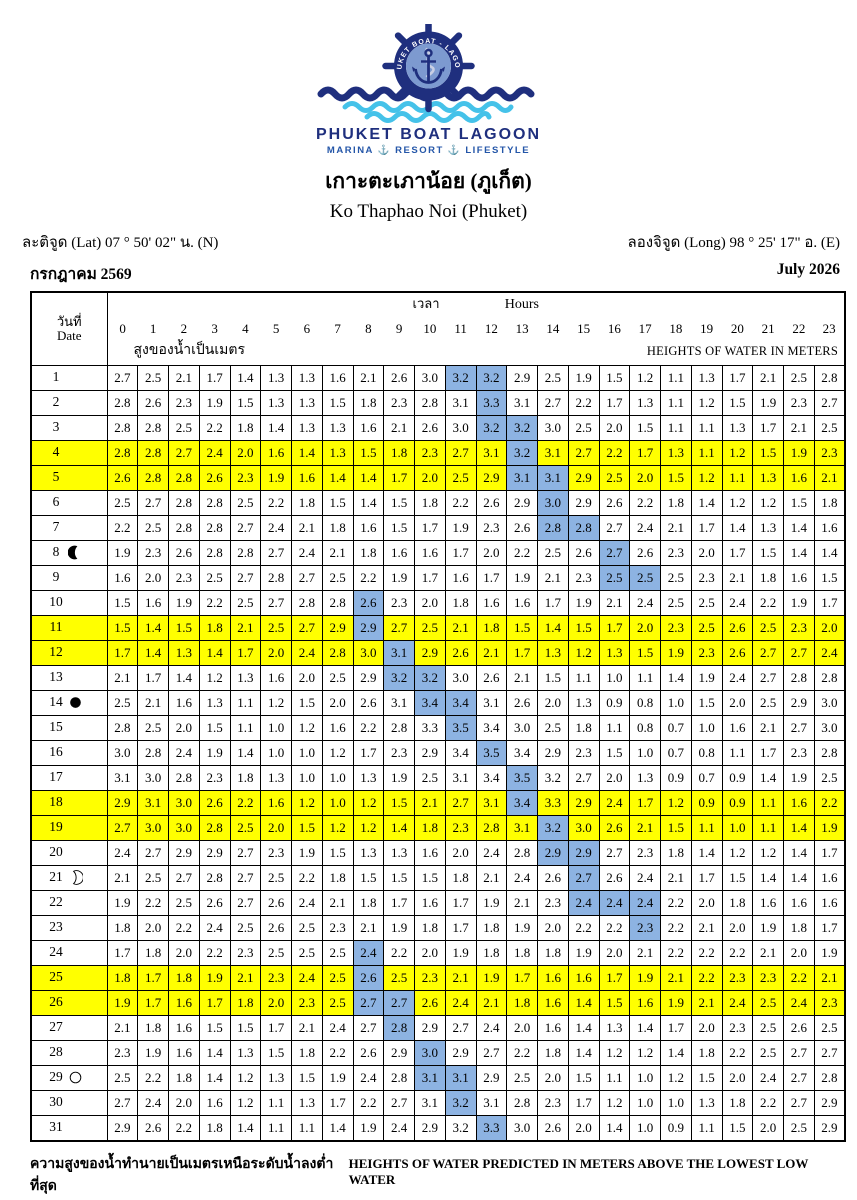 The image size is (857, 1200). Describe the element at coordinates (69, 677) in the screenshot. I see `date-cell: 13` at that location.